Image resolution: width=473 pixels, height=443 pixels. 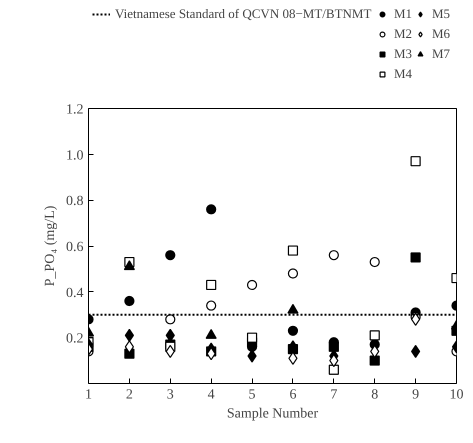 What do you see at coordinates (50, 245) in the screenshot?
I see `y-axis-title: P_PO₄ (mg/L)` at bounding box center [50, 245].